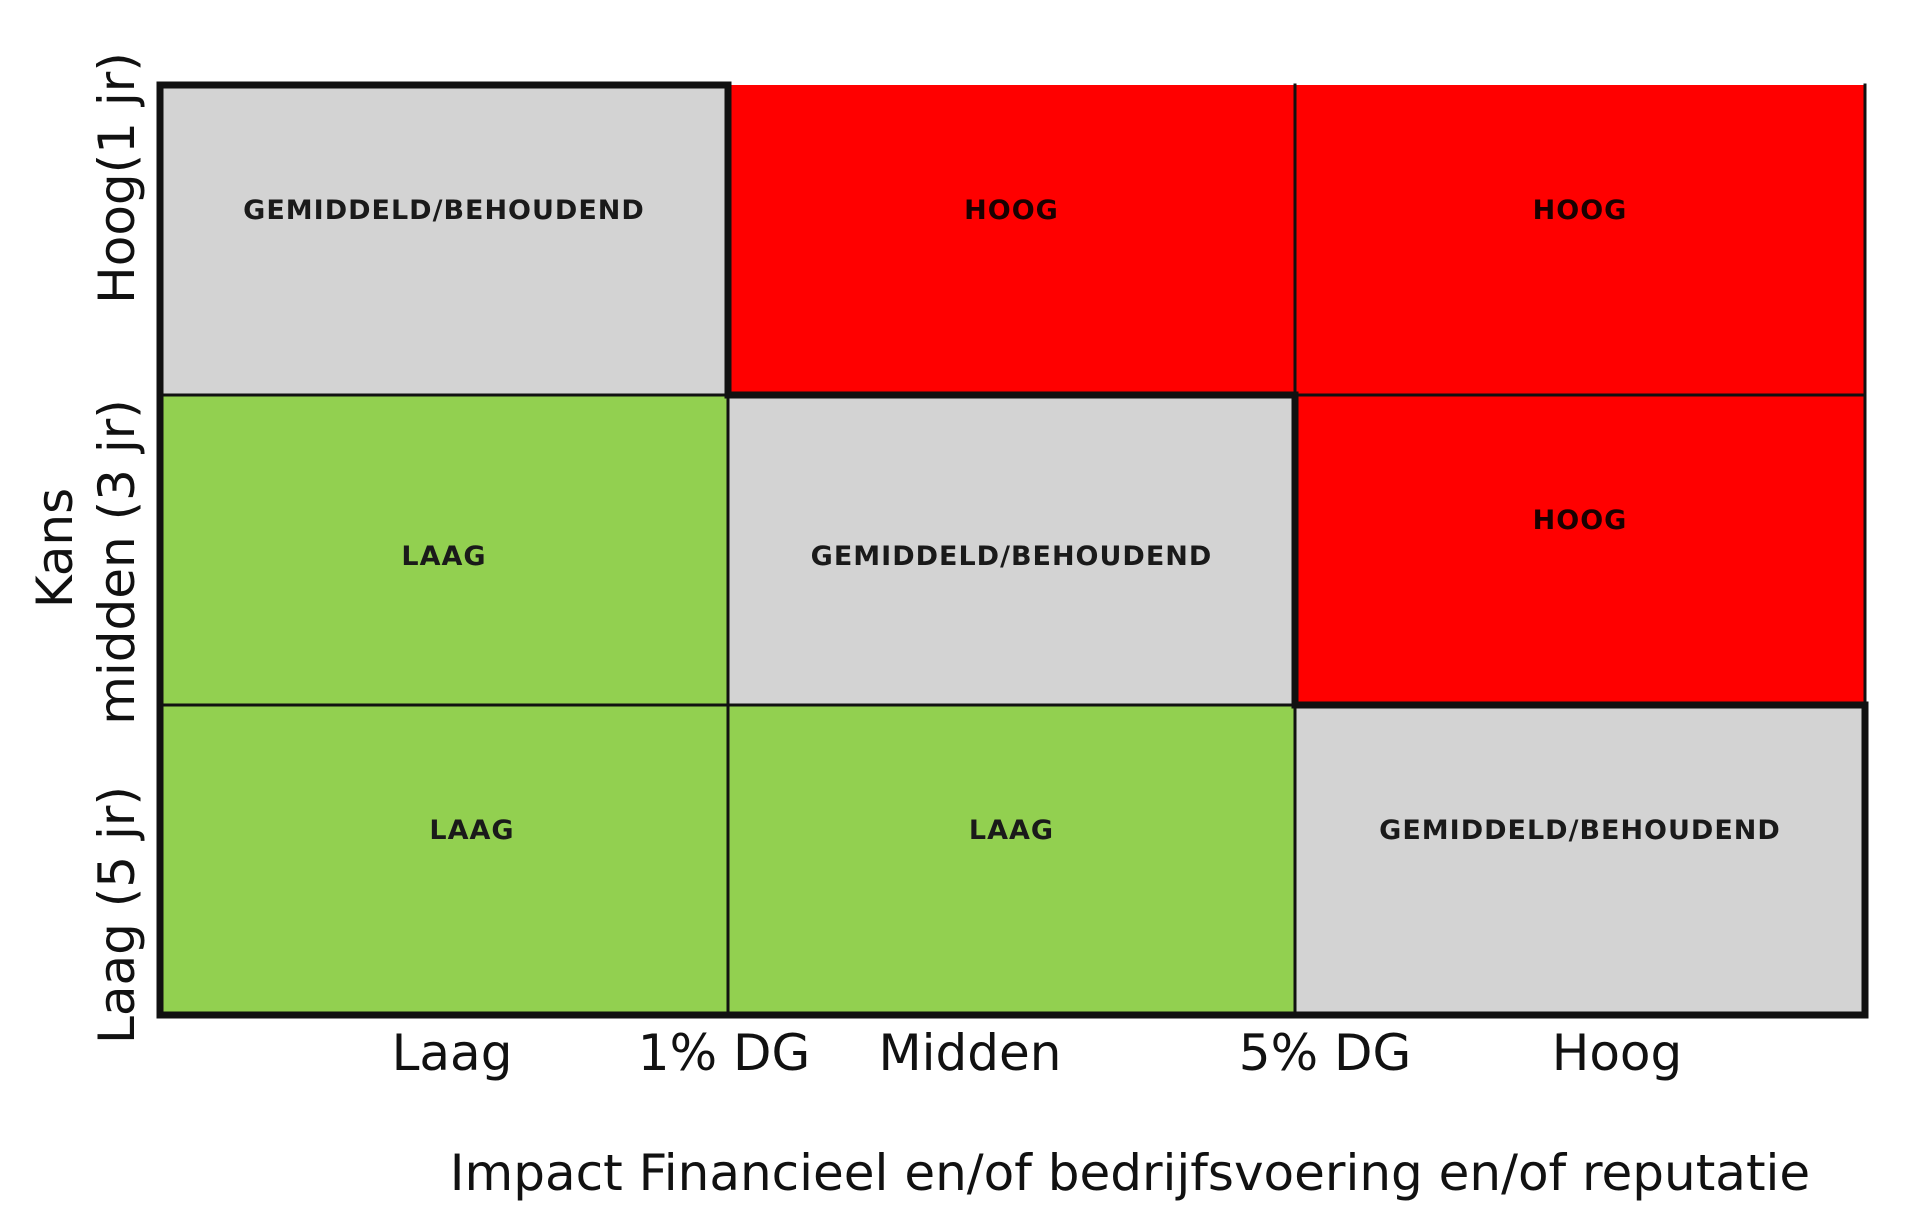 The height and width of the screenshot is (1230, 1920). What do you see at coordinates (1011, 860) in the screenshot?
I see `matrix-cell-r3-c2` at bounding box center [1011, 860].